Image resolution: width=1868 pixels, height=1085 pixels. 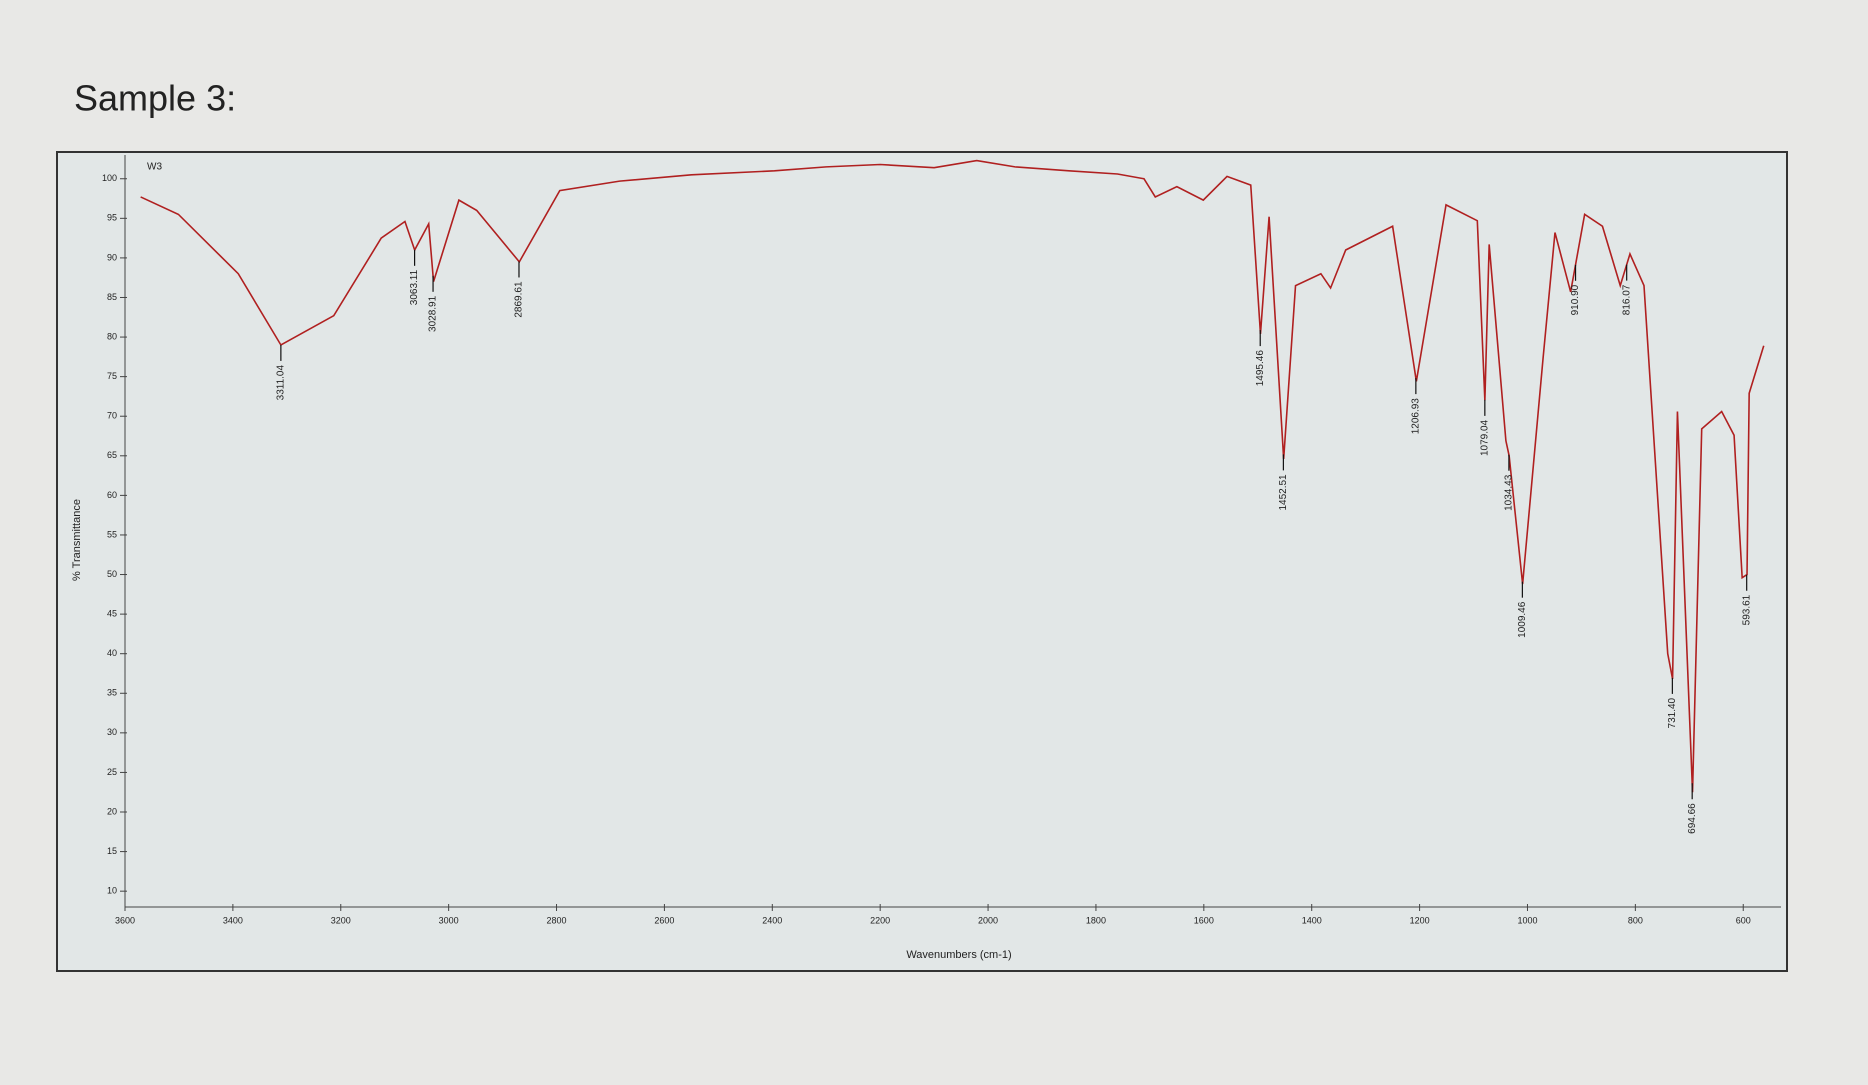 What do you see at coordinates (112, 336) in the screenshot?
I see `y-tick-label: 80` at bounding box center [112, 336].